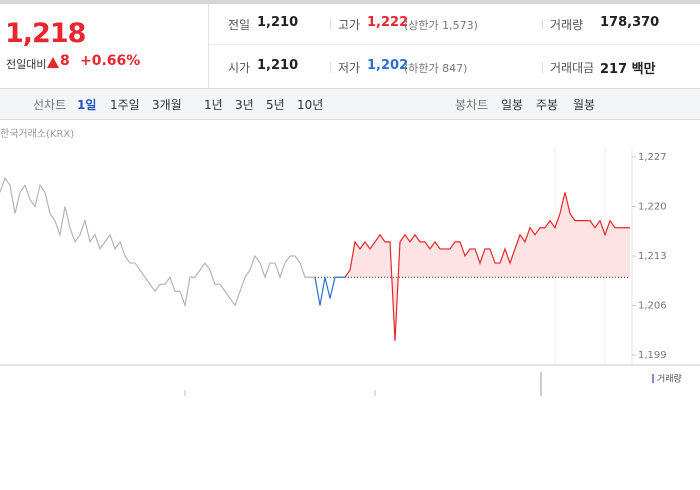  Describe the element at coordinates (349, 68) in the screenshot. I see `stat-label: 저가` at that location.